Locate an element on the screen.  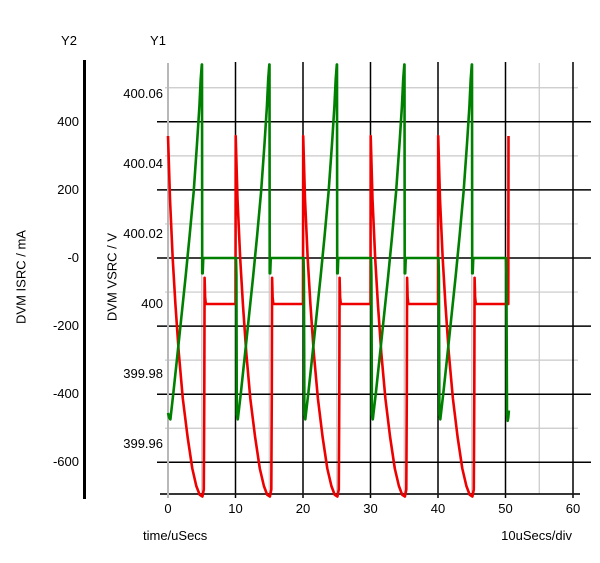
x-tick-label: 10 is located at coordinates (235, 508).